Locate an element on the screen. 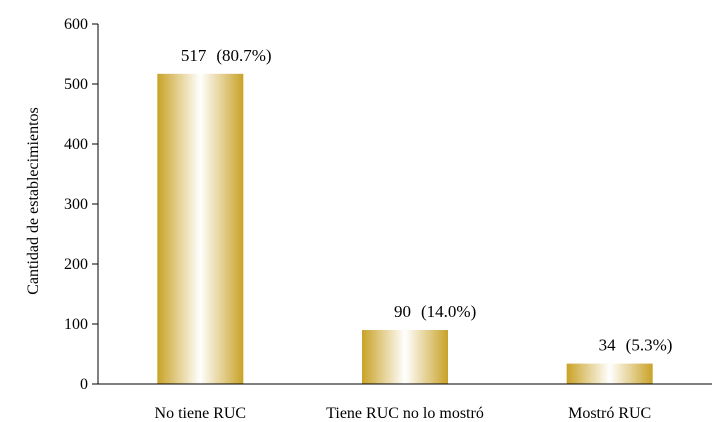 The image size is (717, 422). y-axis-ticks: 0 100 200 300 400 500 600 is located at coordinates (81, 204).